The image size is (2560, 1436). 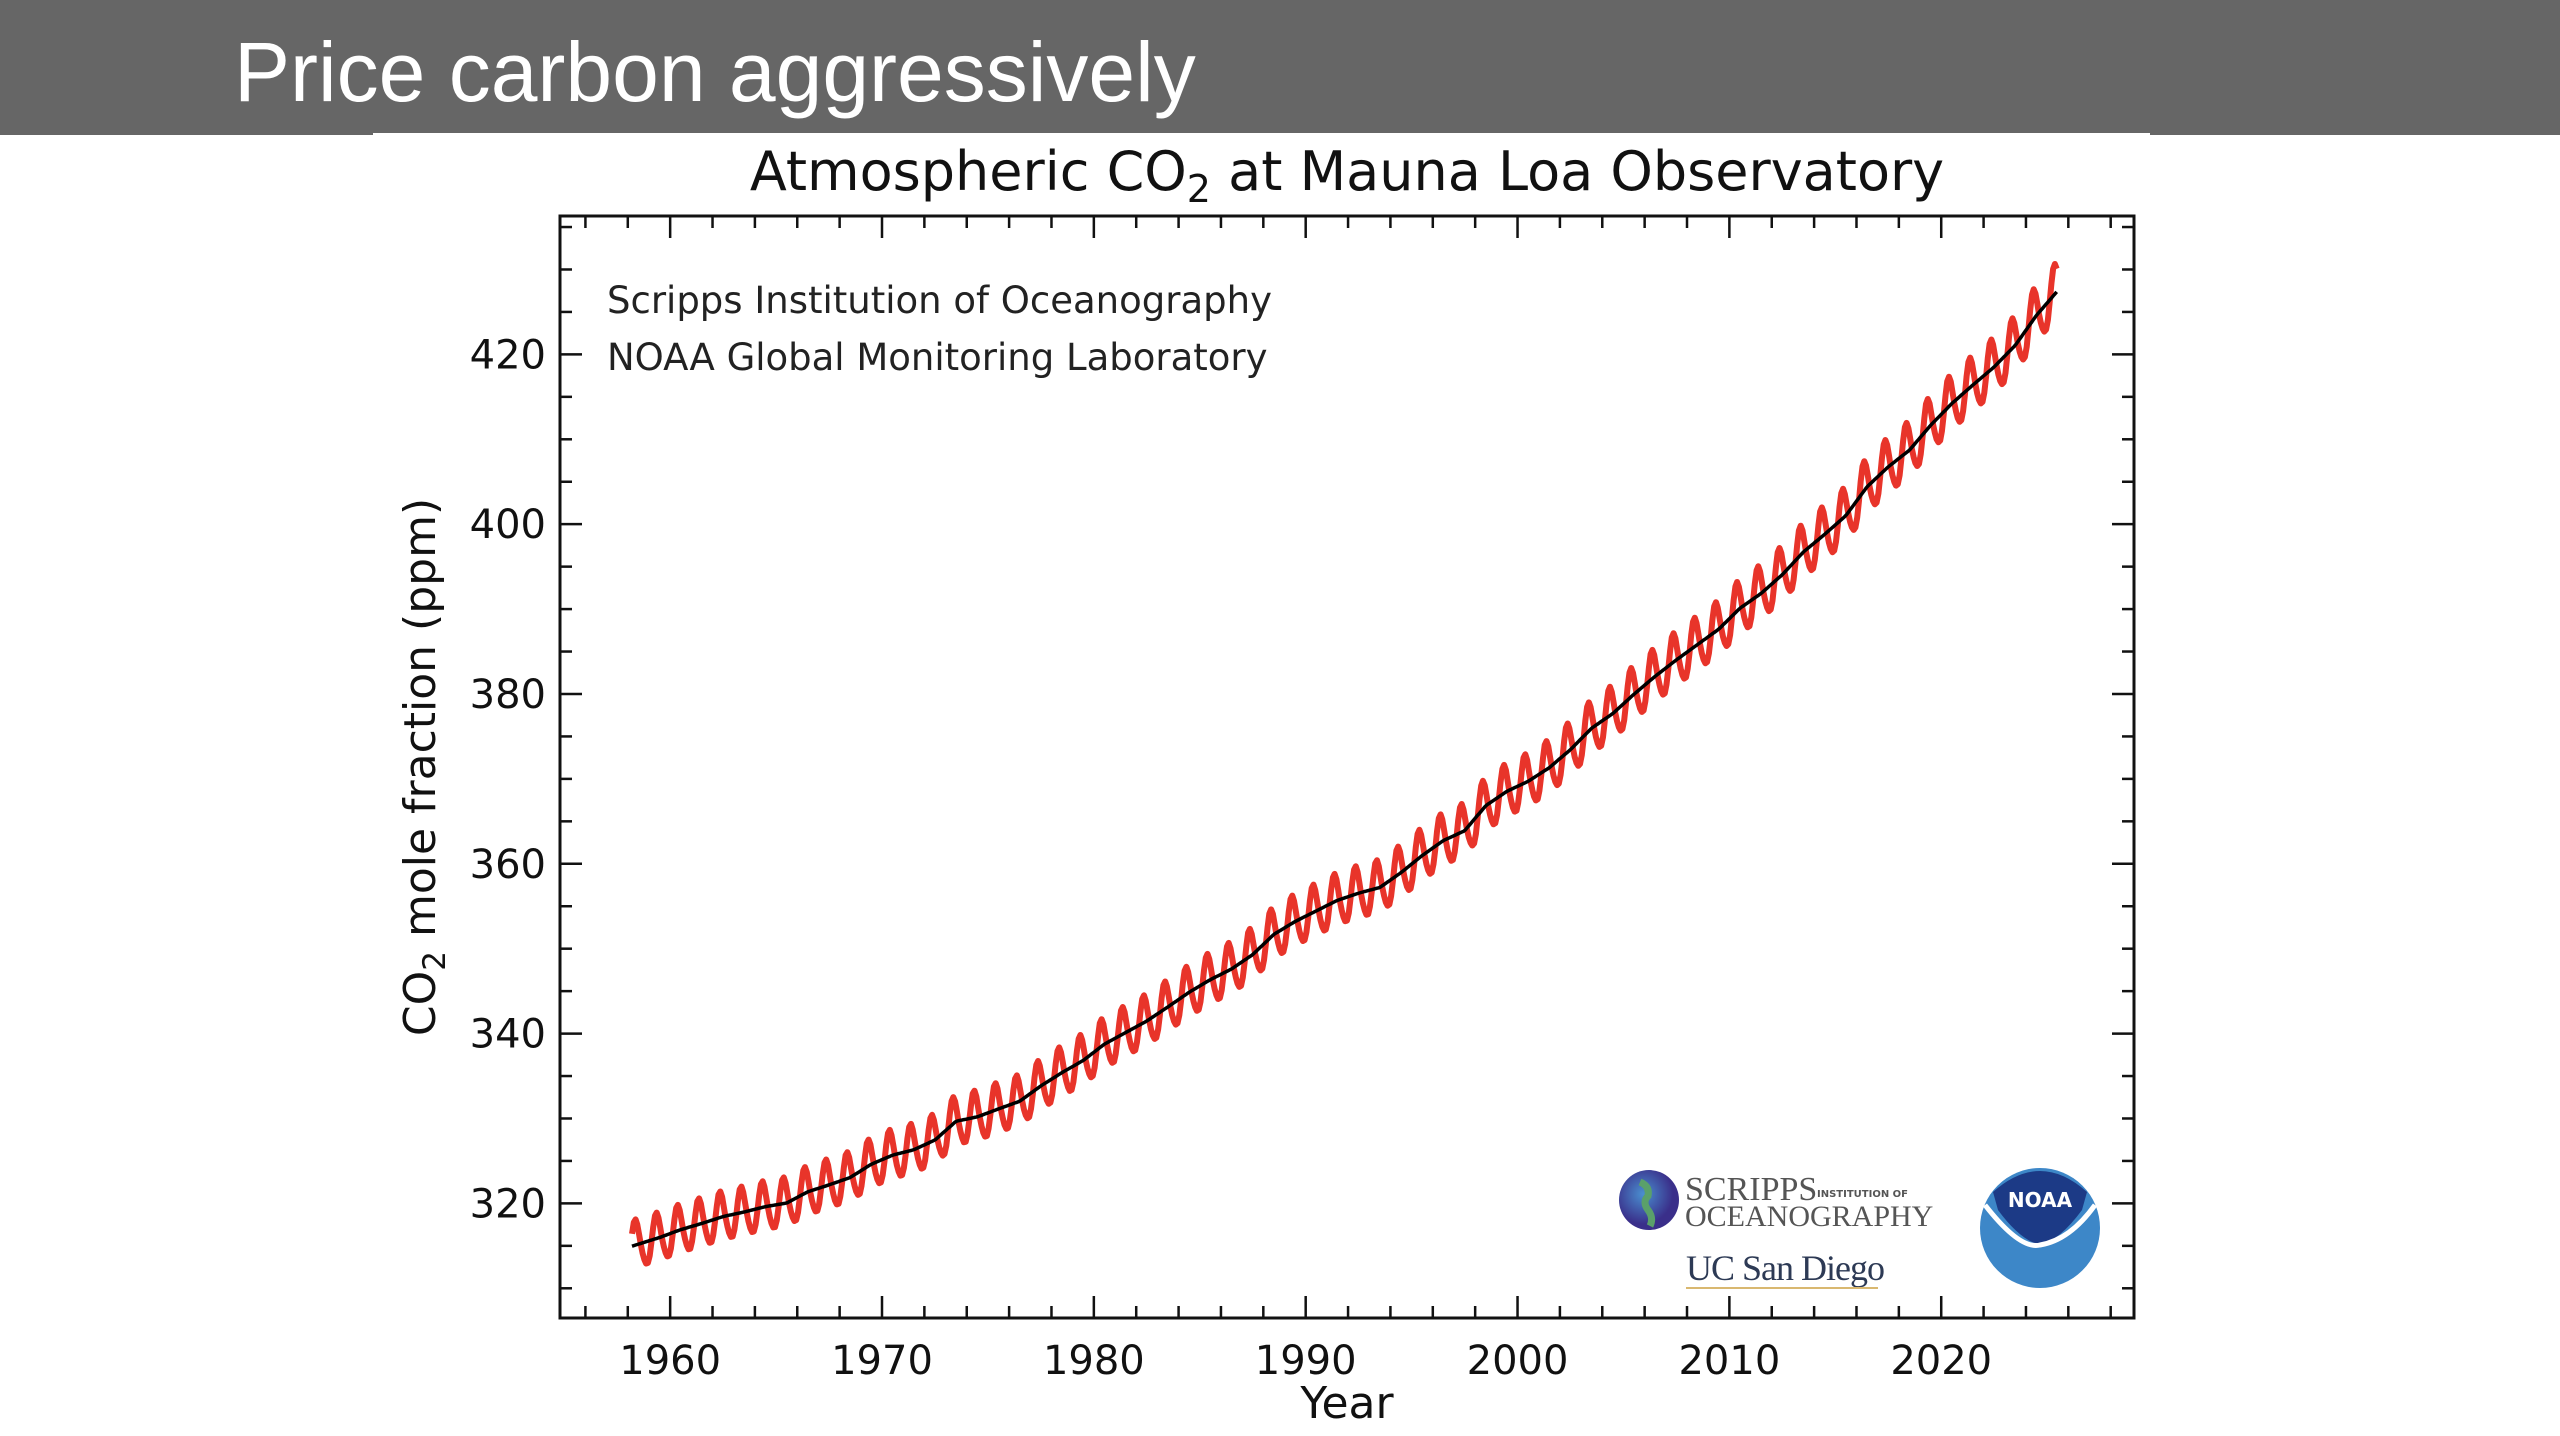 What do you see at coordinates (715, 72) in the screenshot?
I see `slide-title: Price carbon aggressively` at bounding box center [715, 72].